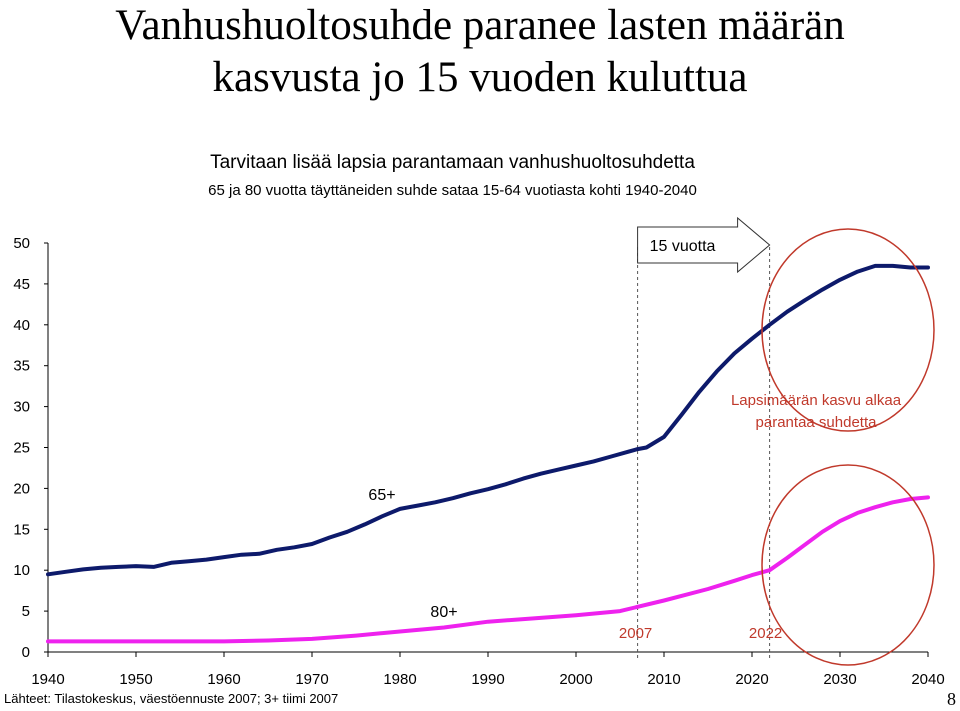 Image resolution: width=960 pixels, height=711 pixels. Describe the element at coordinates (927, 679) in the screenshot. I see `x-tick-label: 2040` at that location.